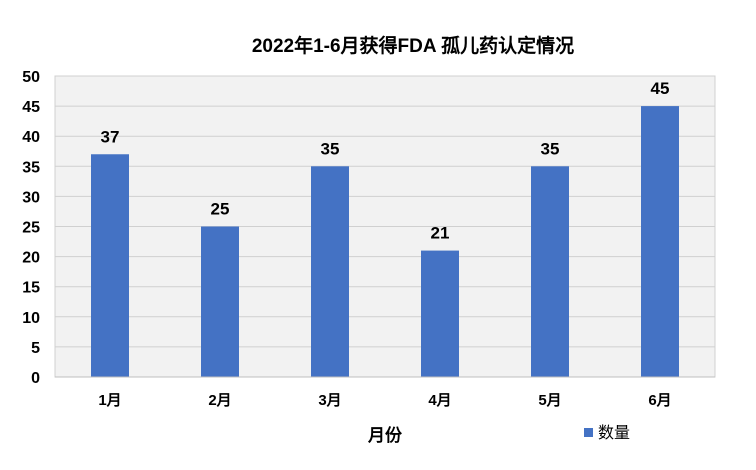  Describe the element at coordinates (385, 435) in the screenshot. I see `x-axis-label: 月份` at that location.